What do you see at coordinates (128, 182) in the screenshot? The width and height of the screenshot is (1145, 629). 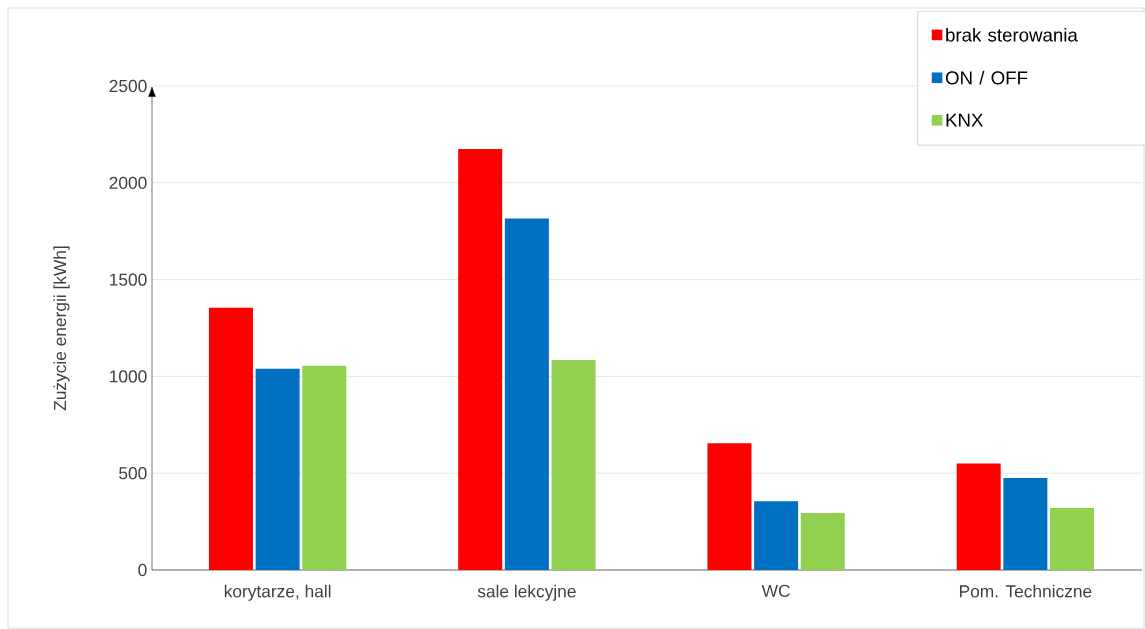 I see `y-tick-label: 2000` at bounding box center [128, 182].